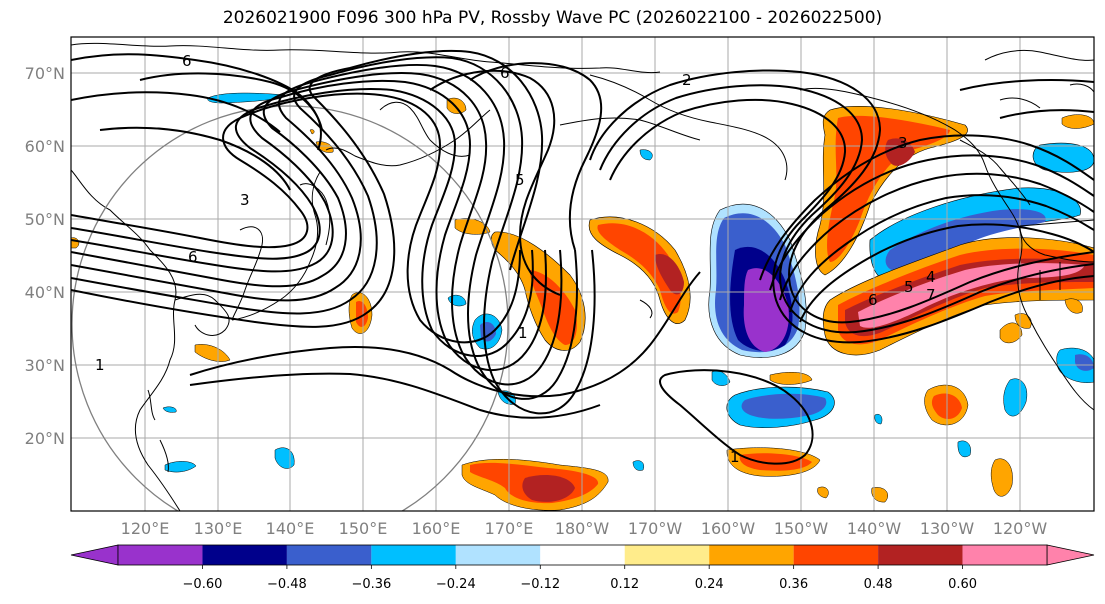 This screenshot has height=604, width=1105. I want to click on colorbar-tick-label: −0.24, so click(456, 584).